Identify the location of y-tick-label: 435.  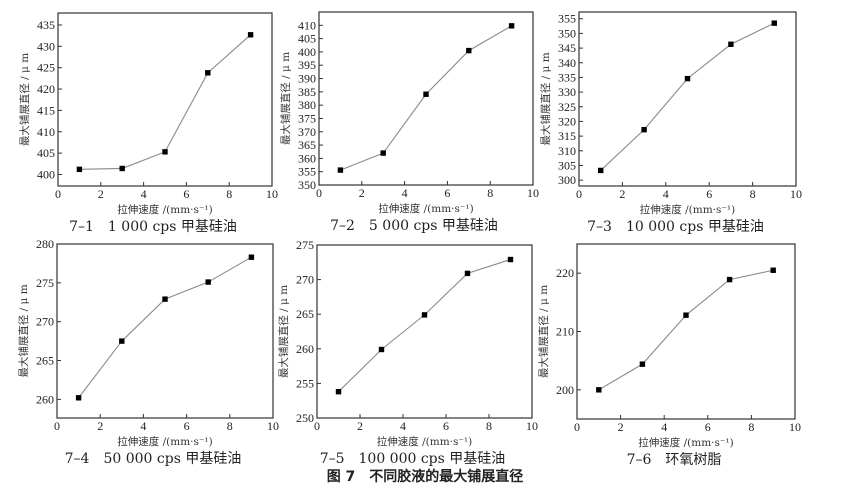
(46, 25).